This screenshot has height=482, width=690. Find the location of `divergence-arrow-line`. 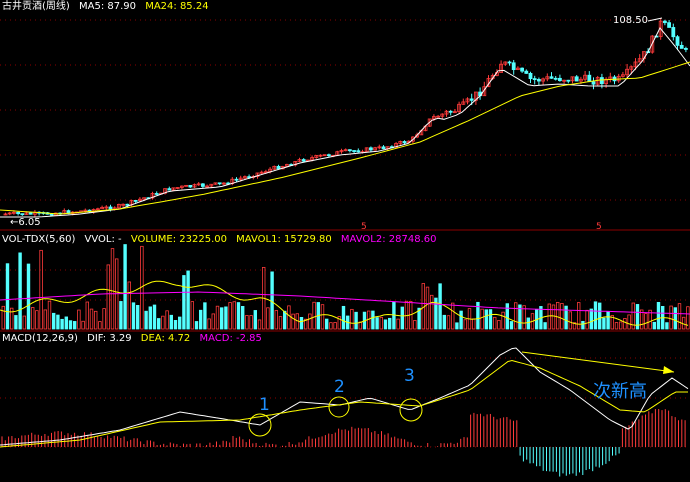

divergence-arrow-line is located at coordinates (598, 362).